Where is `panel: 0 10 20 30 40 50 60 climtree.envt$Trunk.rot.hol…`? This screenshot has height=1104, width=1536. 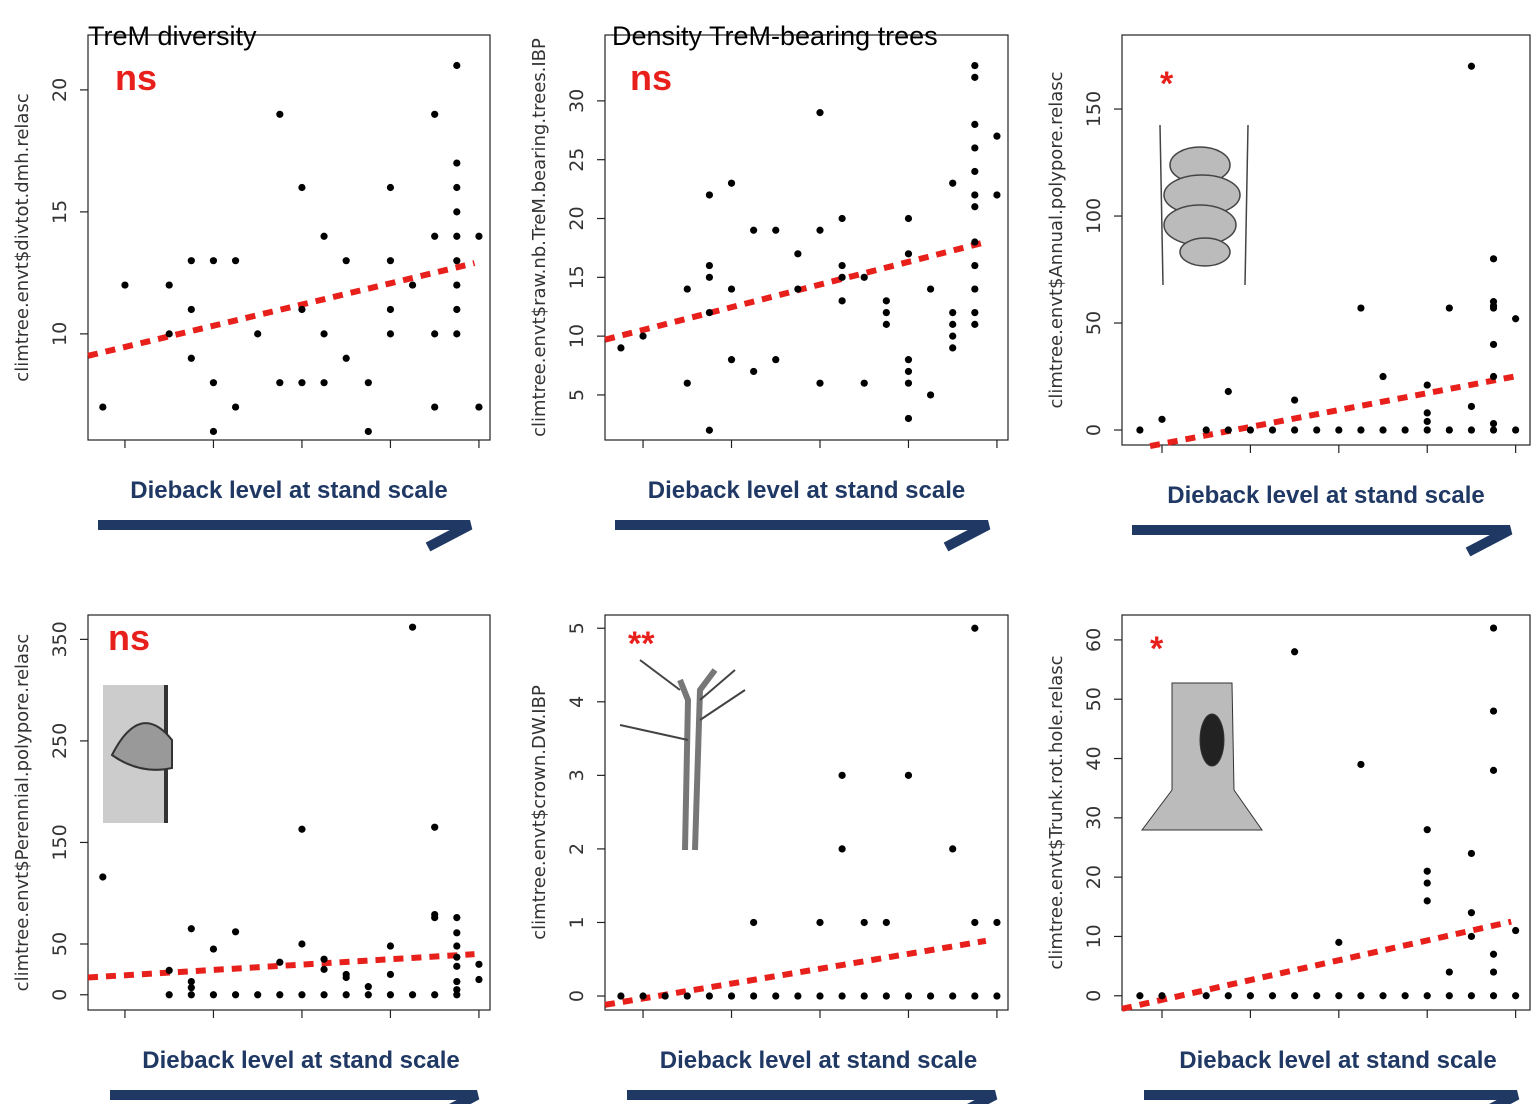 panel: 0 10 20 30 40 50 60 climtree.envt$Trunk.rot.hol… is located at coordinates (1288, 859).